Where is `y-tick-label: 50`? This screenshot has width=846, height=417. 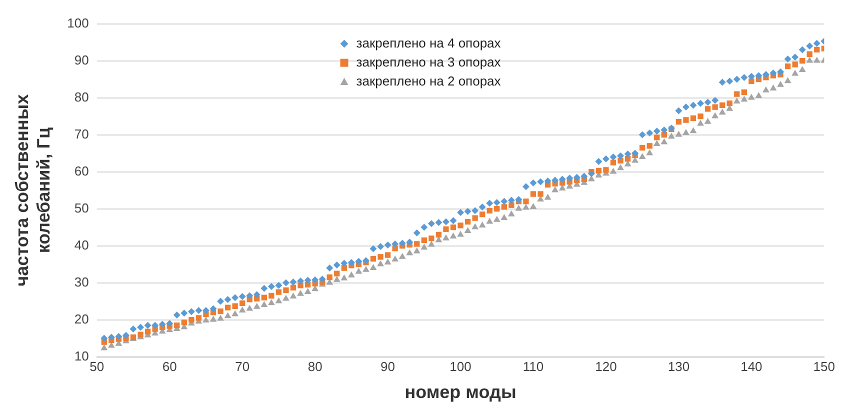 y-tick-label: 50 is located at coordinates (81, 208).